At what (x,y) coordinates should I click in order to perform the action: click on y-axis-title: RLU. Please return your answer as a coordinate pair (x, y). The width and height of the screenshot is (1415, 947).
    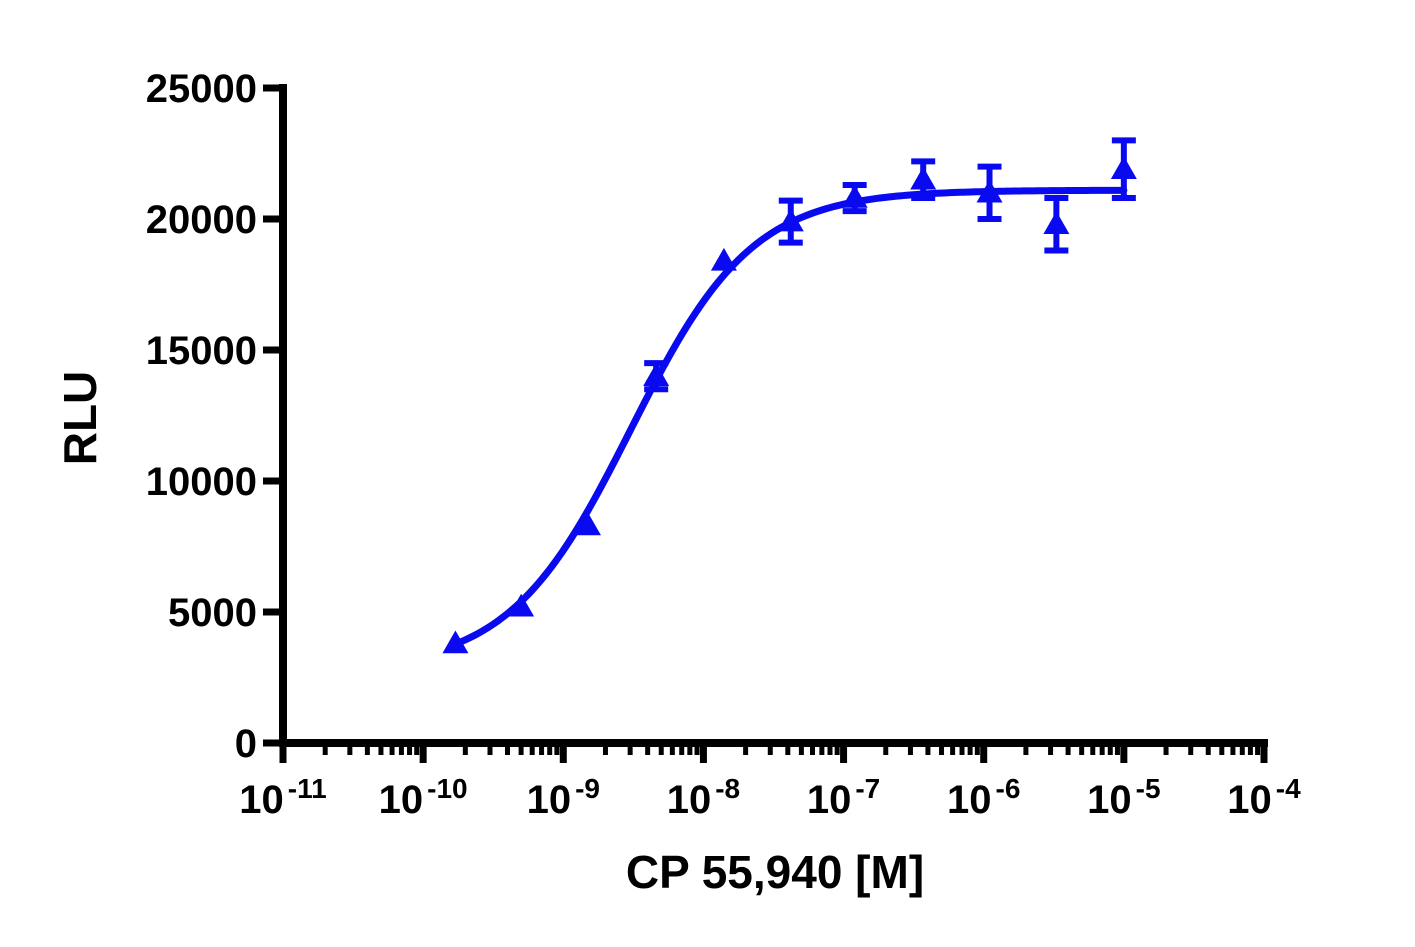
    Looking at the image, I should click on (80, 418).